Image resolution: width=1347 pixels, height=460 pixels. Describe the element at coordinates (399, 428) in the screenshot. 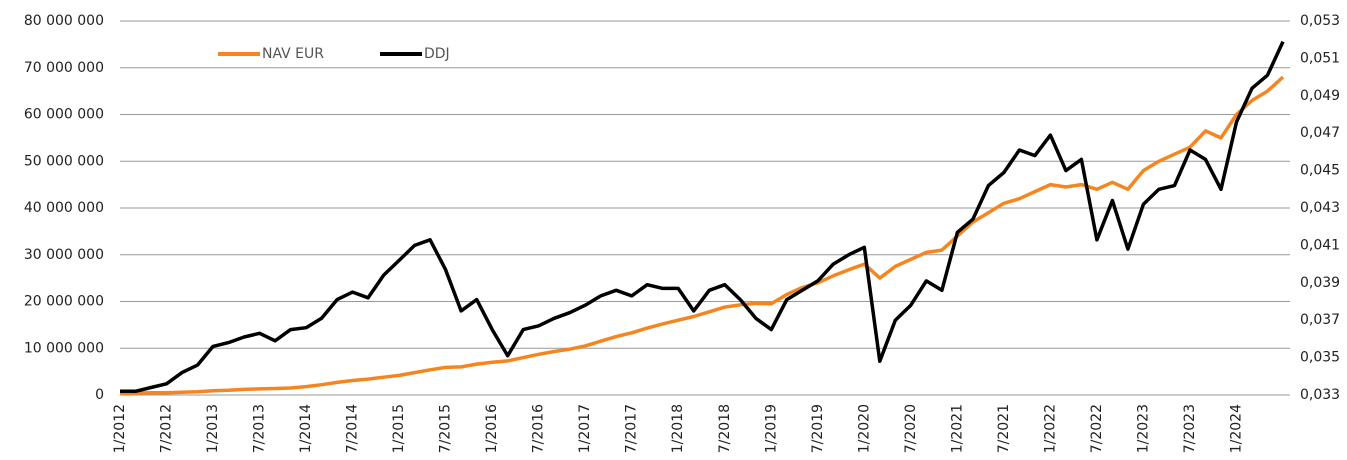

I see `x-tick-label: 1/2015` at that location.